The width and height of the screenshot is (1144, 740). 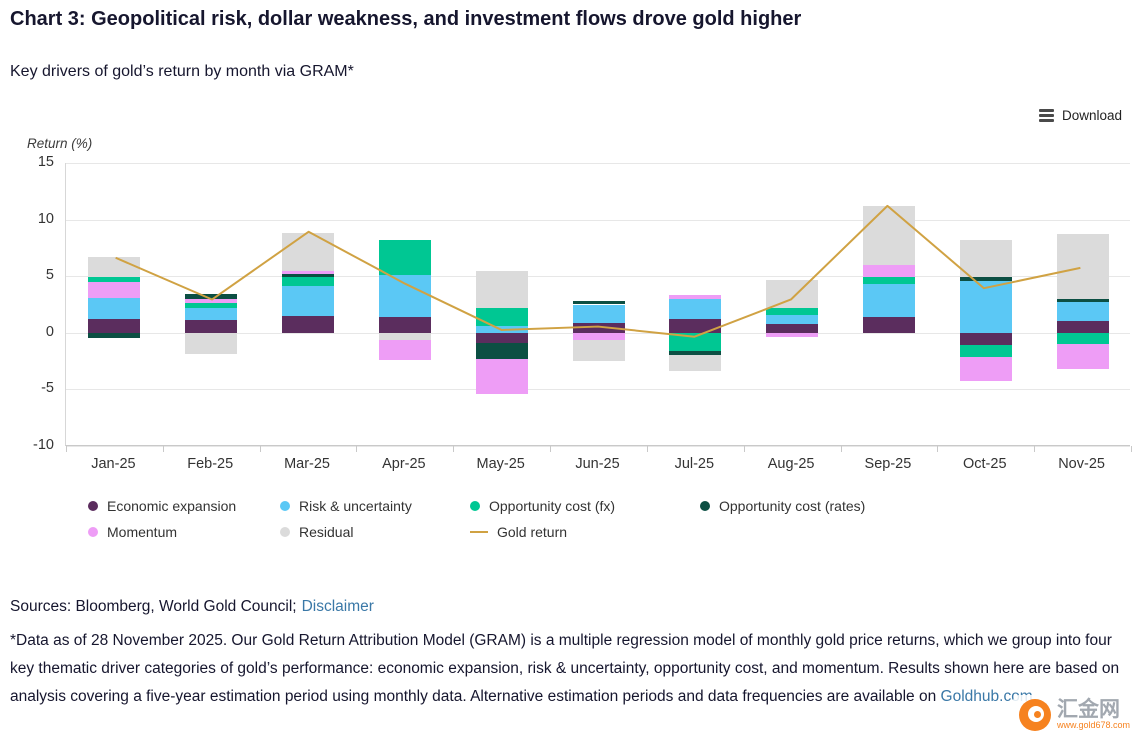 I want to click on y-tick-label: 15, so click(x=45, y=162).